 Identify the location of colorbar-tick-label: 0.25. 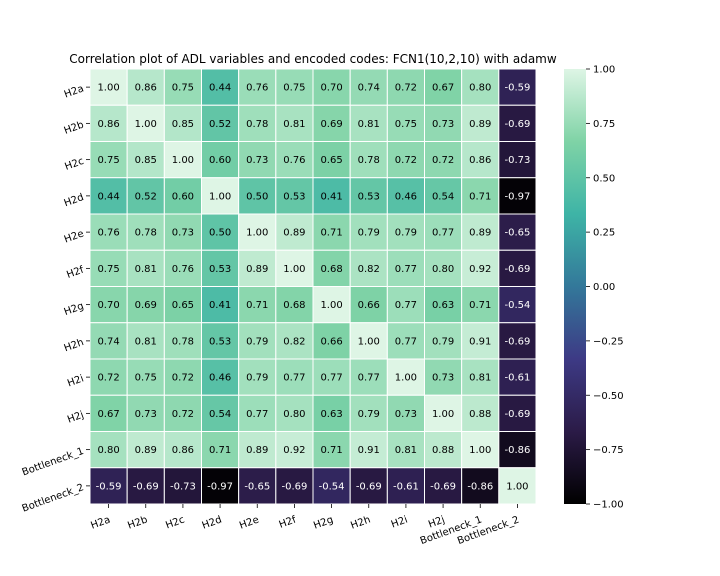
(604, 233).